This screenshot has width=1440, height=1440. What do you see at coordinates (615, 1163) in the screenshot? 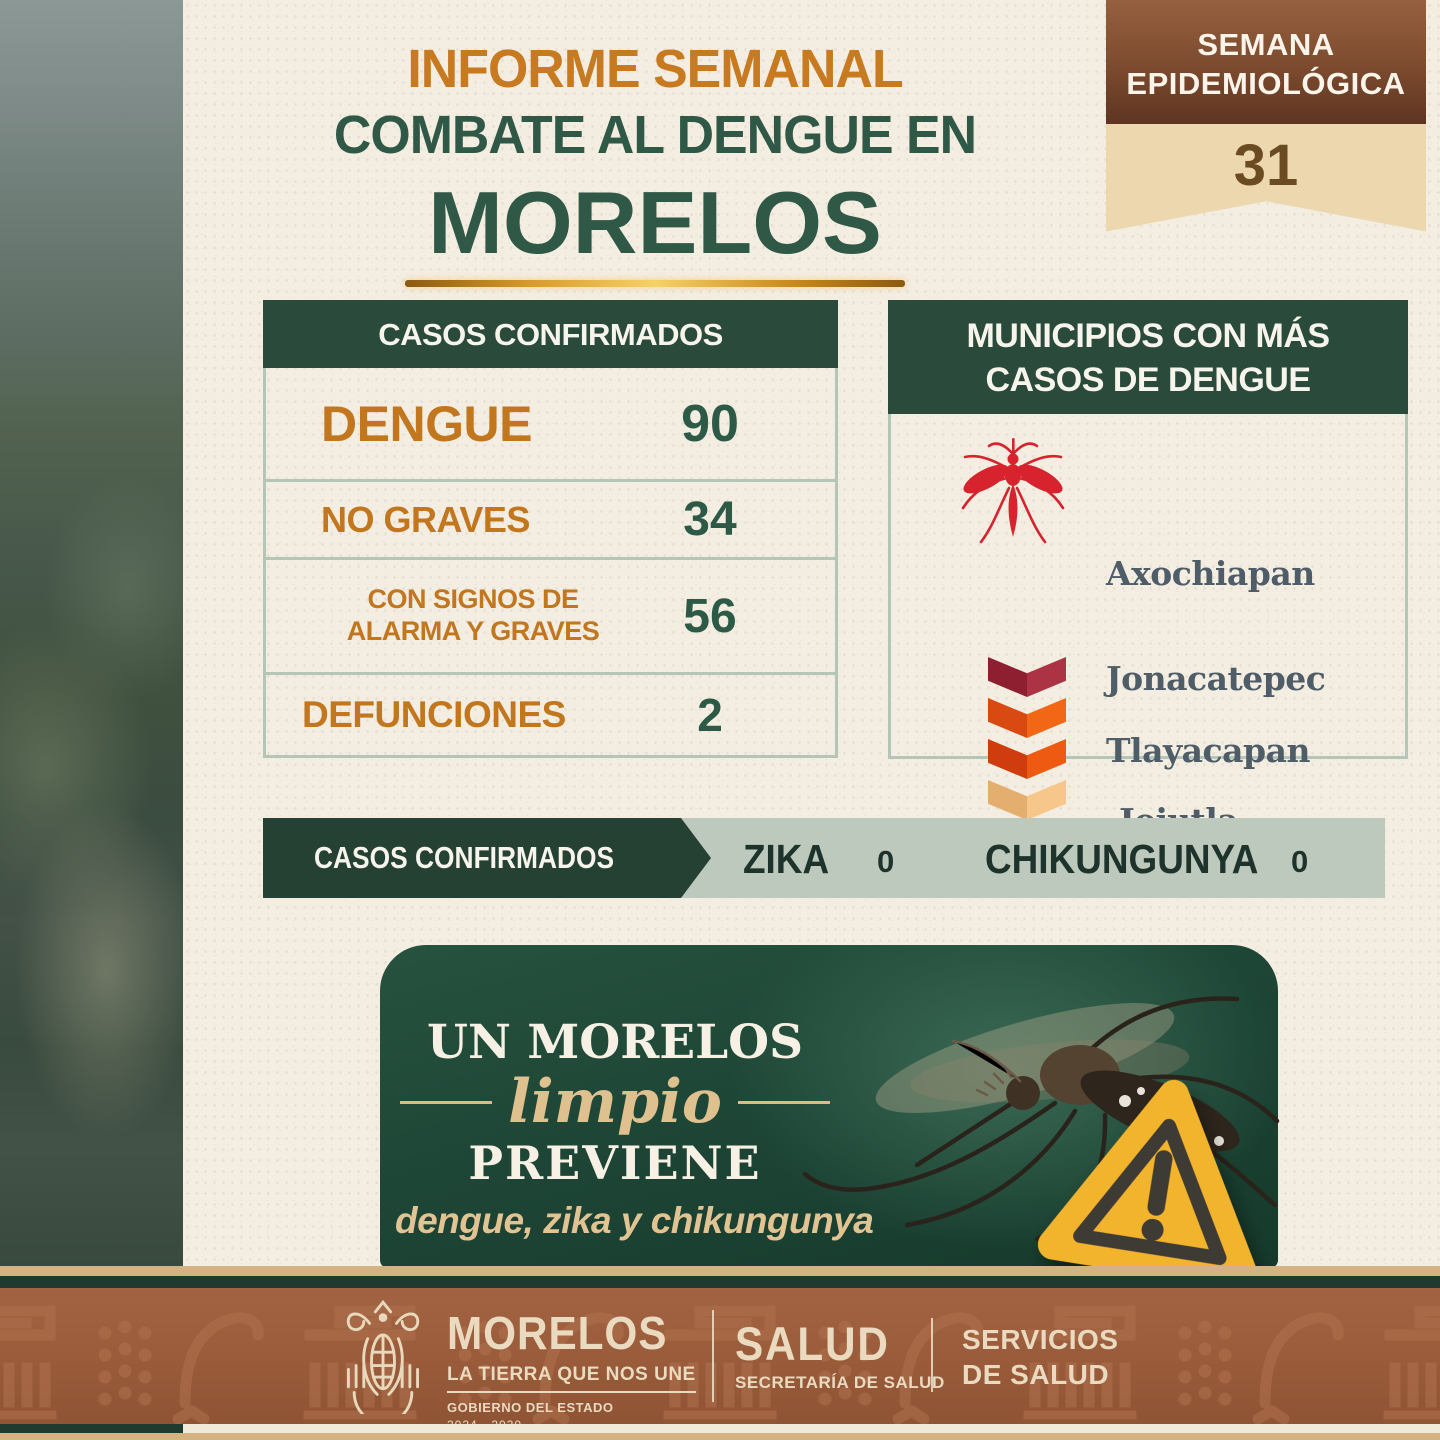
I see `promo-line3: PREVIENE` at bounding box center [615, 1163].